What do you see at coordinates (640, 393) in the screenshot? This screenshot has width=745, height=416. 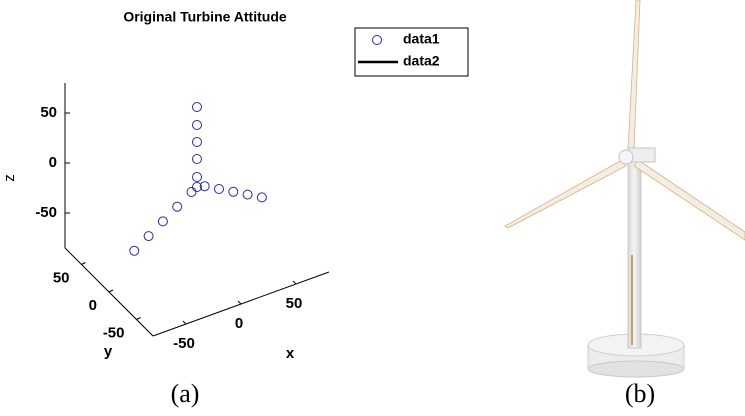 I see `caption: (b)` at bounding box center [640, 393].